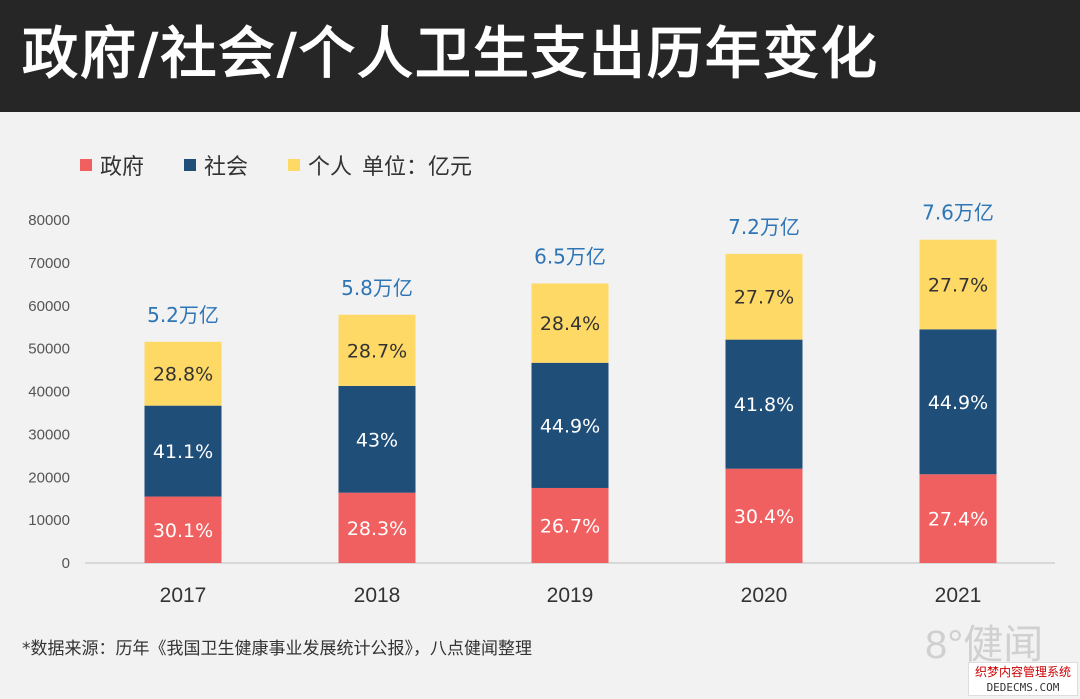  Describe the element at coordinates (49, 392) in the screenshot. I see `y-tick-label: 40000` at that location.